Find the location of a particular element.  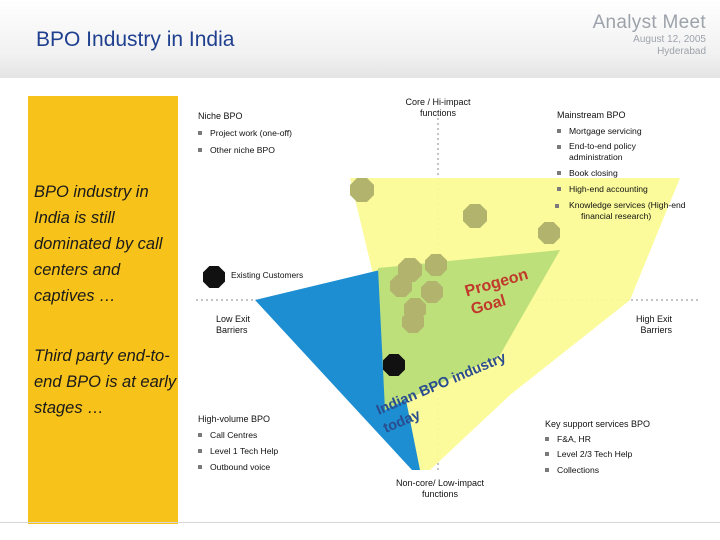

header-band is located at coordinates (360, 39).